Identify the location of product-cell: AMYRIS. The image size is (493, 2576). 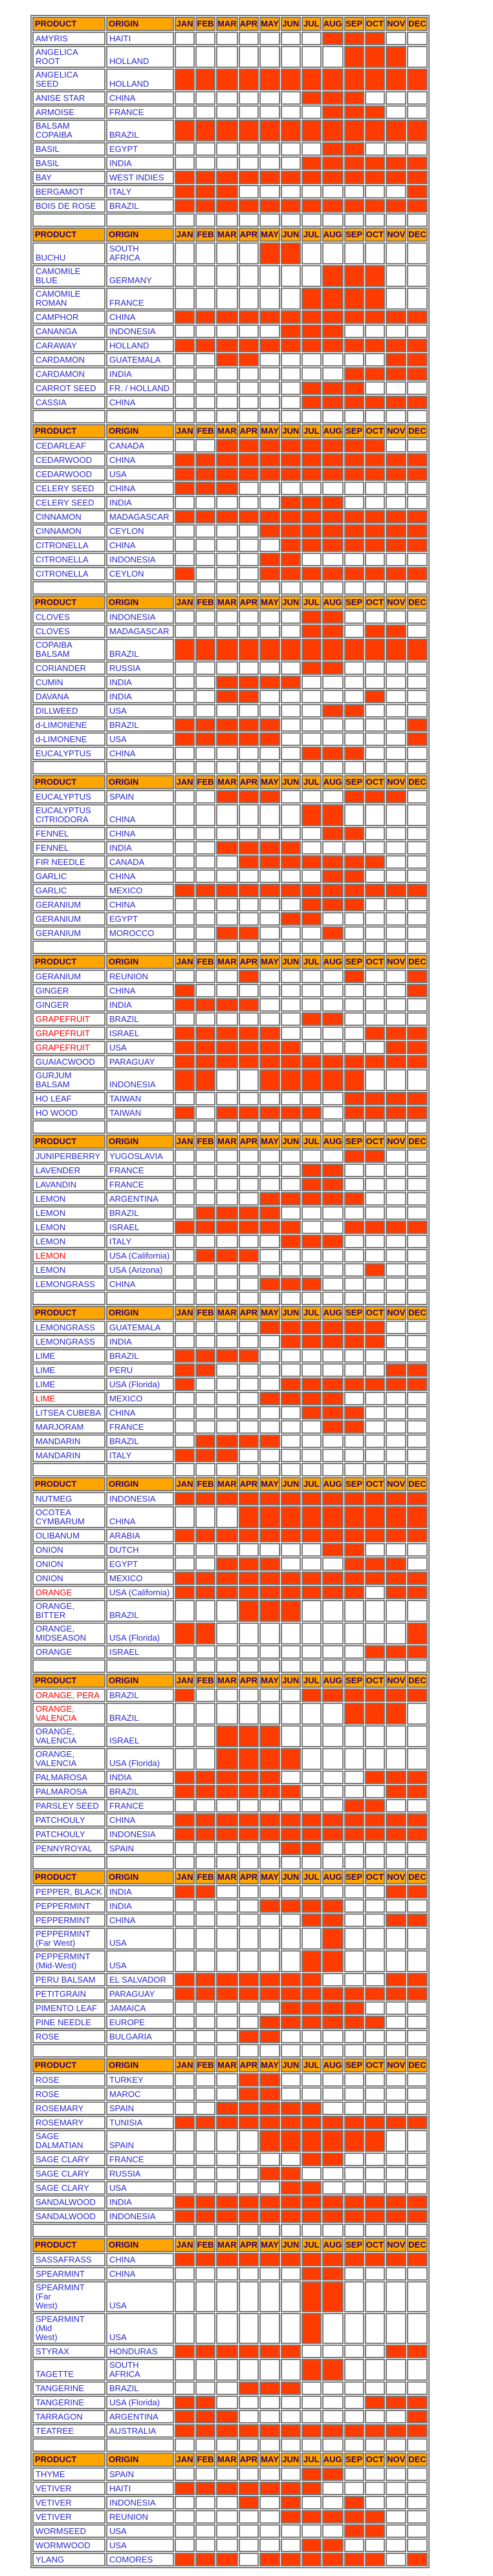
(68, 38).